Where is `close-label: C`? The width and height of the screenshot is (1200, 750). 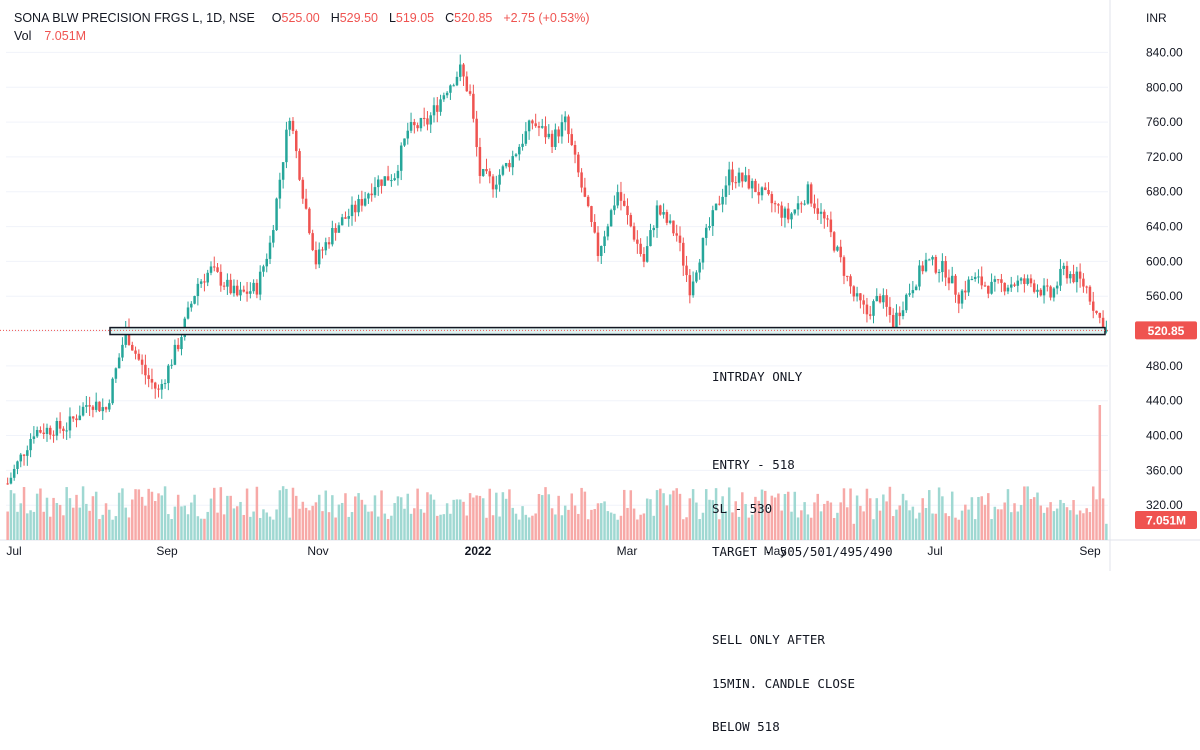
close-label: C is located at coordinates (450, 18).